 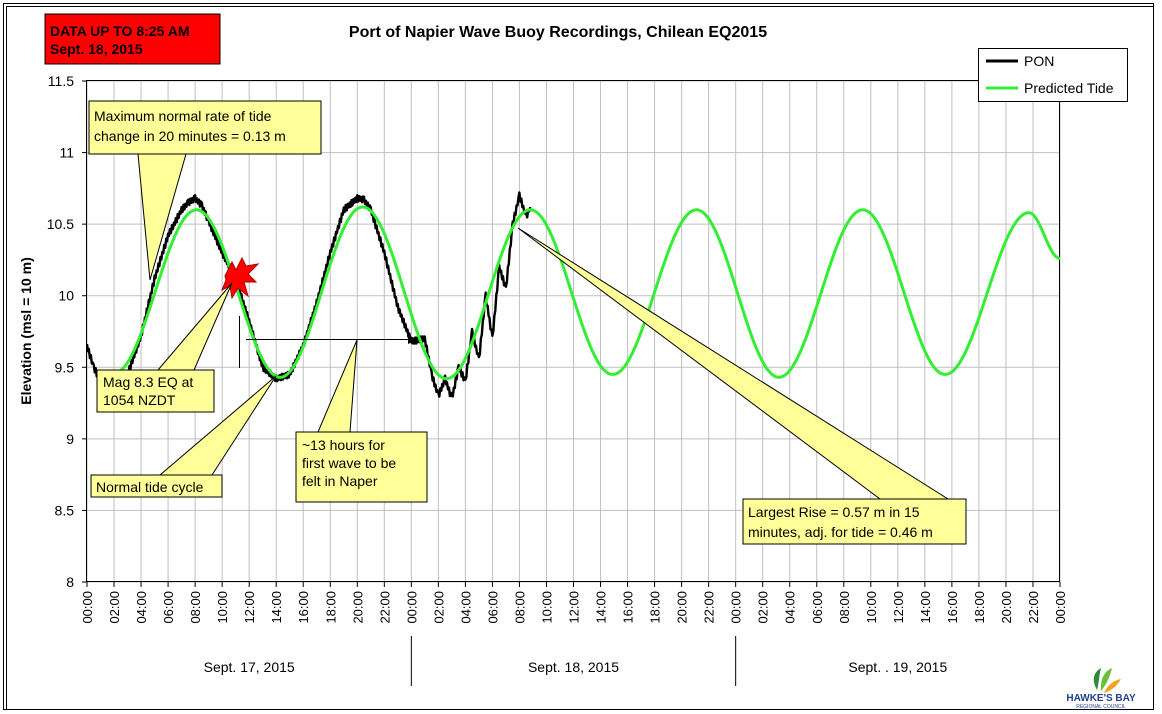 What do you see at coordinates (854, 521) in the screenshot?
I see `callout-largest-rise-box` at bounding box center [854, 521].